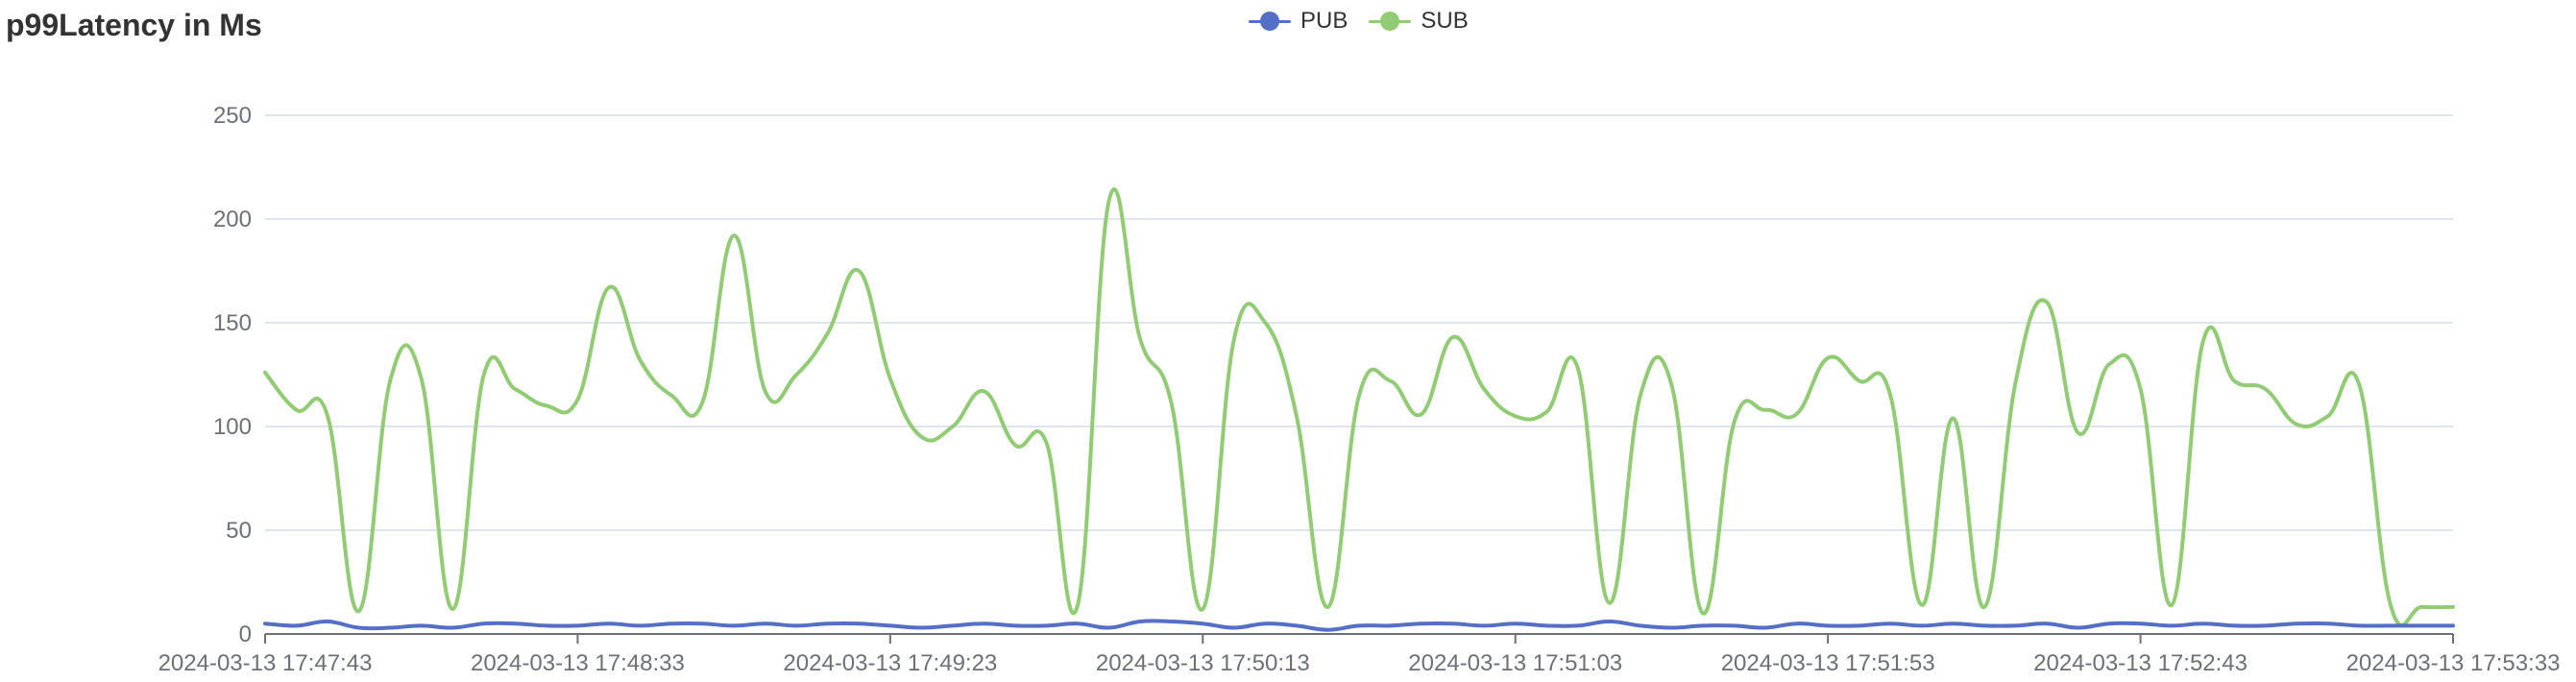 The image size is (2576, 682). I want to click on x-tick-label: 2024-03-13 17:48:33, so click(578, 663).